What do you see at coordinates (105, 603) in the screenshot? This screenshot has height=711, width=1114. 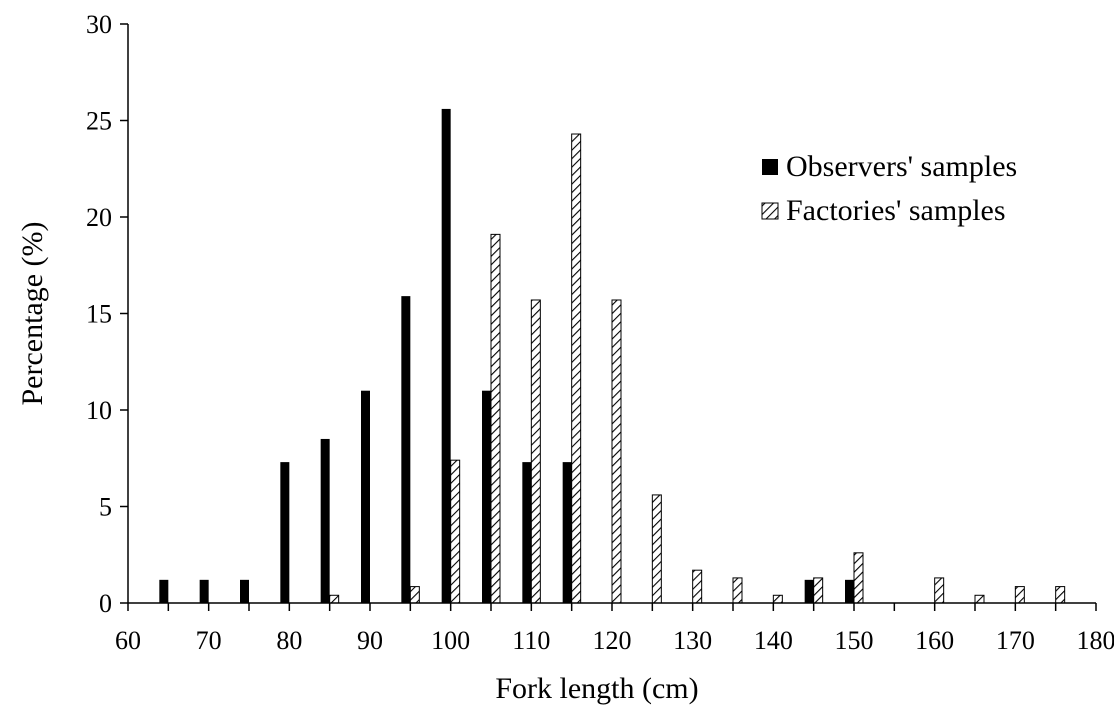 I see `y-tick-label: 0` at bounding box center [105, 603].